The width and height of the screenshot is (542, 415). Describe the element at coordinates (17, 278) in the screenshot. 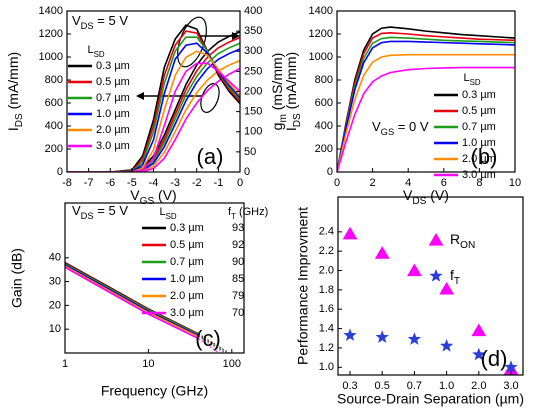

I see `y-axis-label: Gain (dB)` at that location.